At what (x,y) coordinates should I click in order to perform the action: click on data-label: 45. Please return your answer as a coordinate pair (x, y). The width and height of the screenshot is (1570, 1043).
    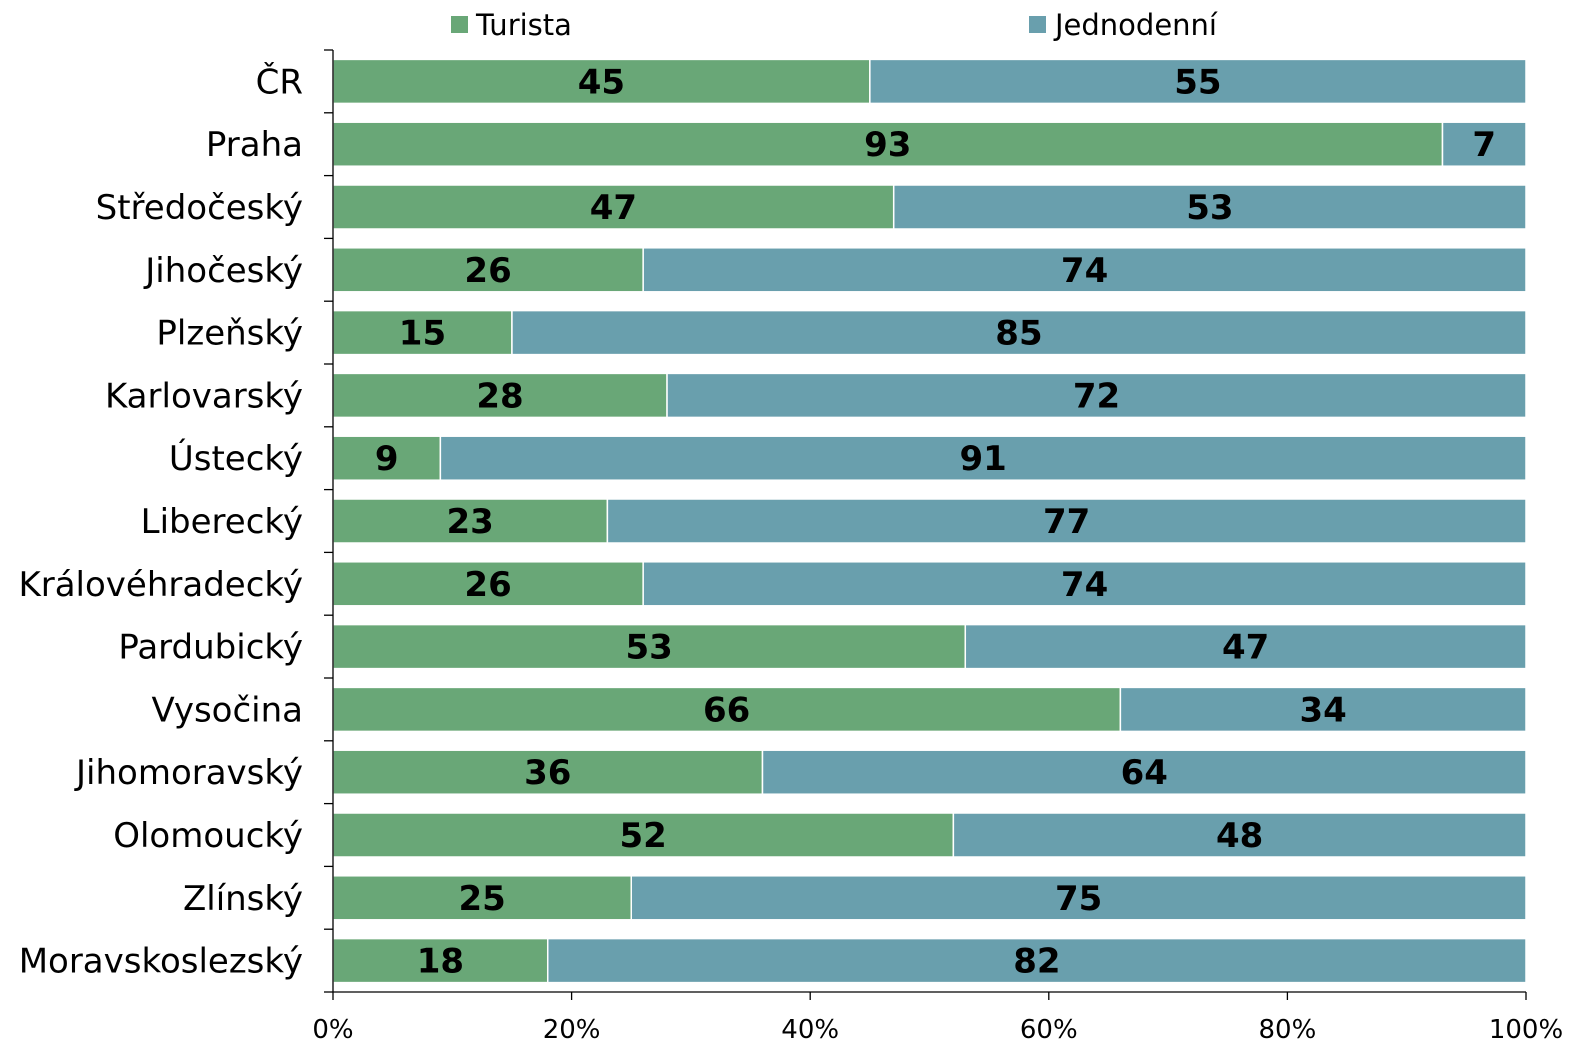
    Looking at the image, I should click on (601, 82).